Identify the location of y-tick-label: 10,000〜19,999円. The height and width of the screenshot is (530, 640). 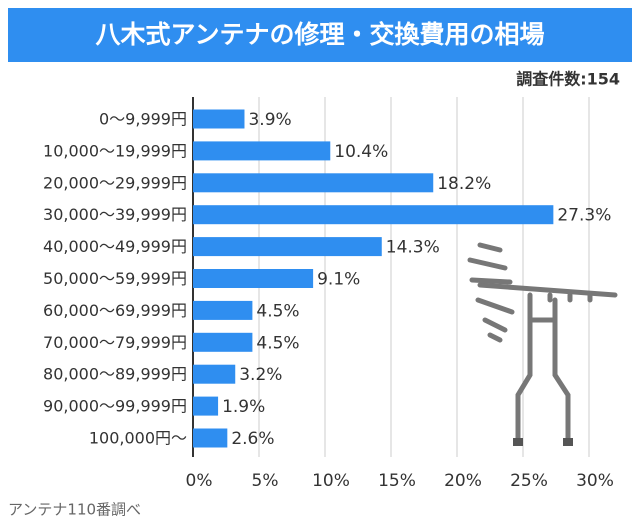
(115, 150).